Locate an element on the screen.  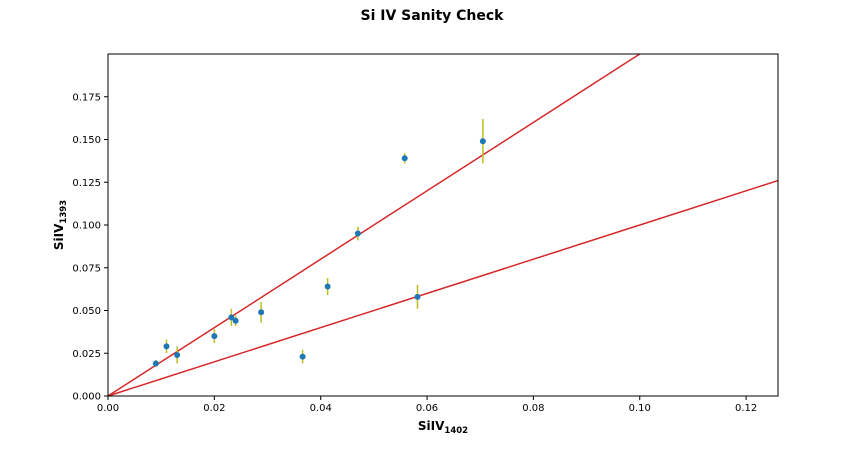
y-tick-label-4: 0.075 is located at coordinates (86, 268).